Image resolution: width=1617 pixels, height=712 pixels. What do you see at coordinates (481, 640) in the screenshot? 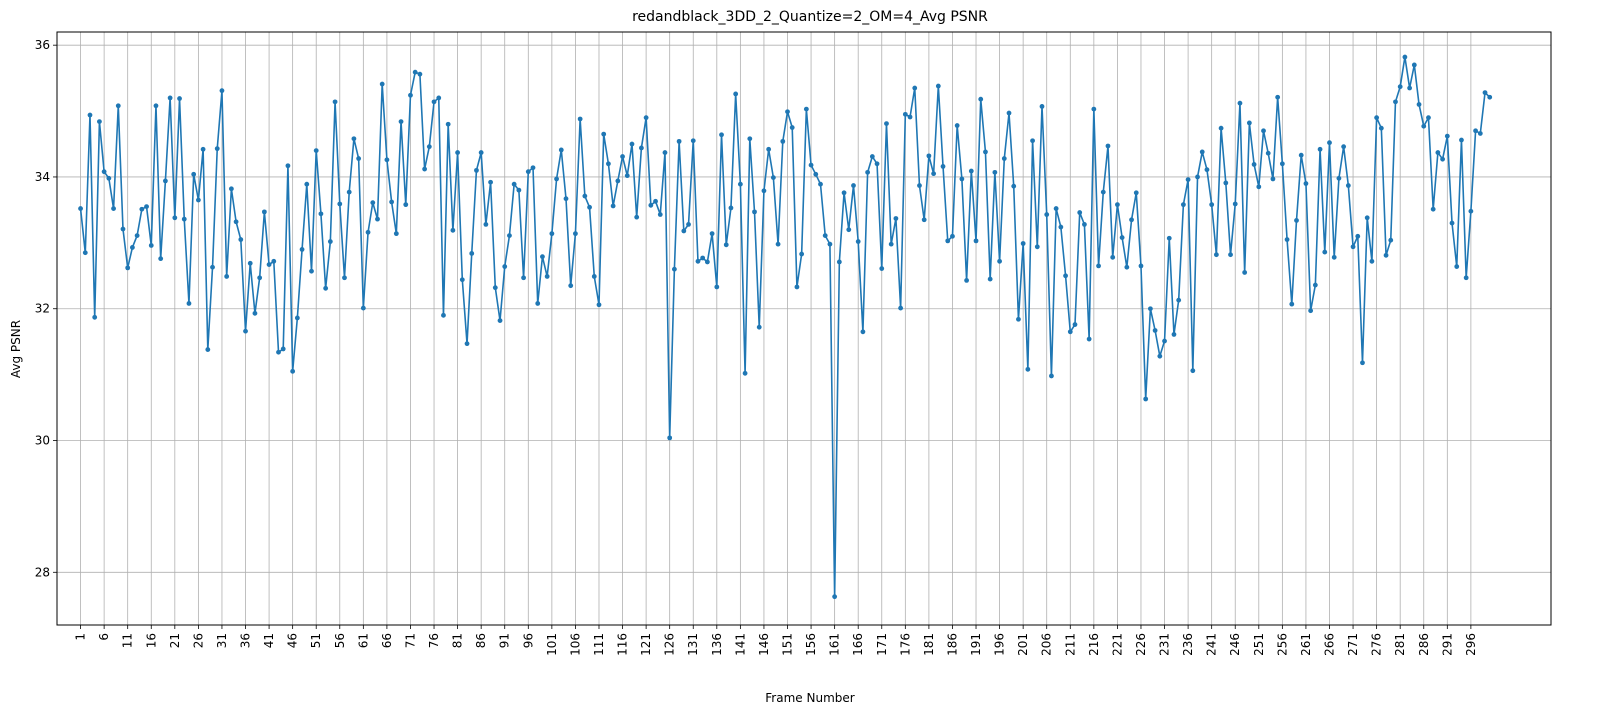
I see `x-tick-label: 86` at bounding box center [481, 640].